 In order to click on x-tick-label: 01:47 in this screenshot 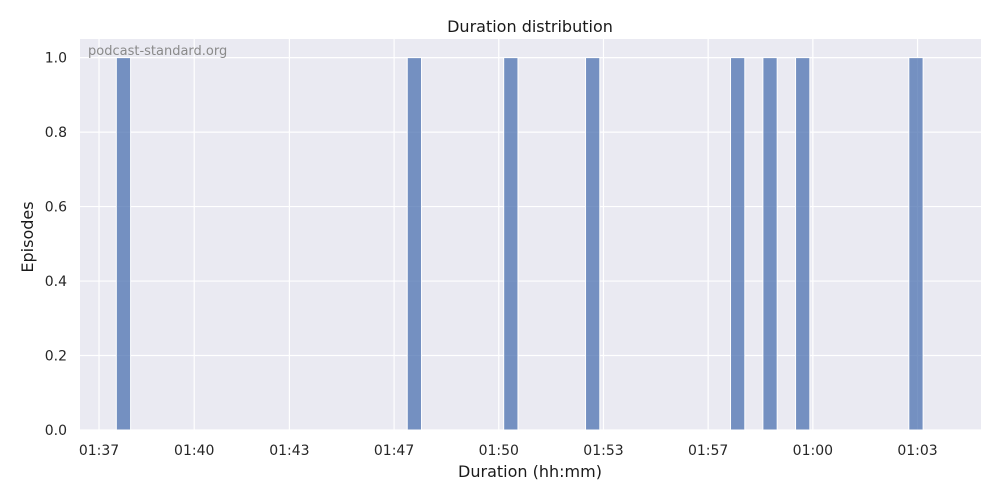, I will do `click(394, 451)`.